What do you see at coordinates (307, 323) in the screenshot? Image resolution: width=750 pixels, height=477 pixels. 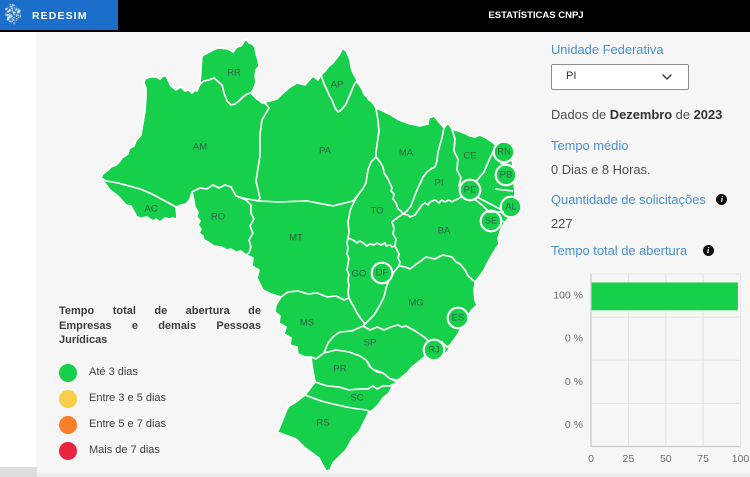 I see `svg-text: MS` at bounding box center [307, 323].